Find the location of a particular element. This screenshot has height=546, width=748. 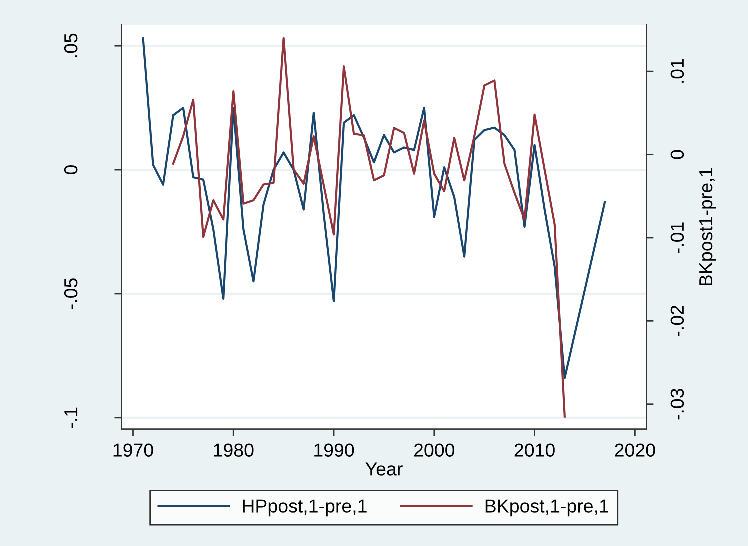

y2-tick-label: -.01 is located at coordinates (677, 238).